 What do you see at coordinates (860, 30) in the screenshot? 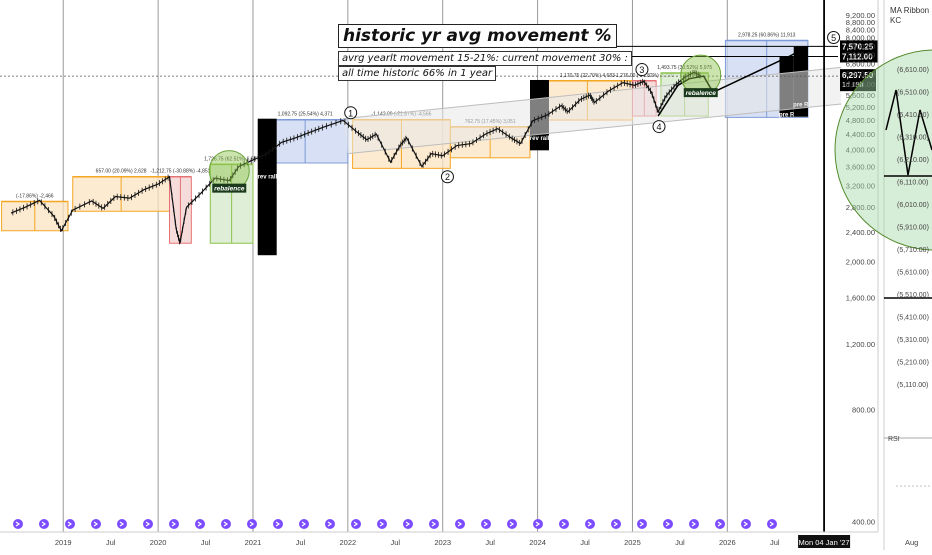
I see `price-tick-label: 8,400.00` at bounding box center [860, 30].